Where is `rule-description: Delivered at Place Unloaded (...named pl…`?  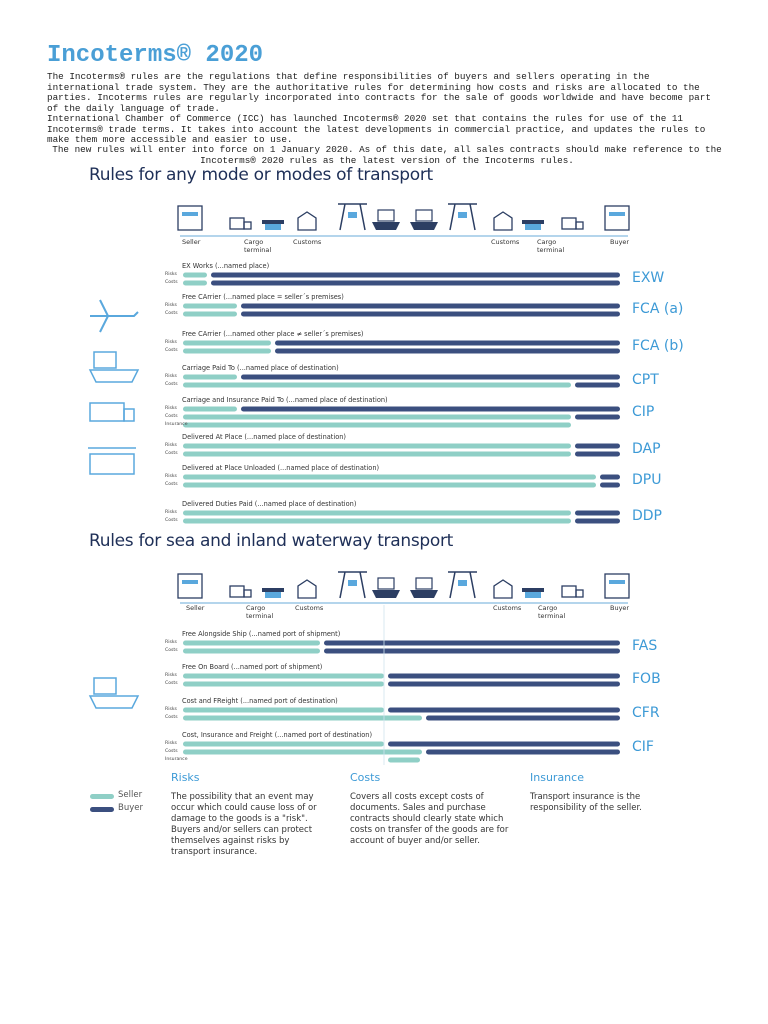
rule-description: Delivered at Place Unloaded (...named pl… is located at coordinates (281, 468).